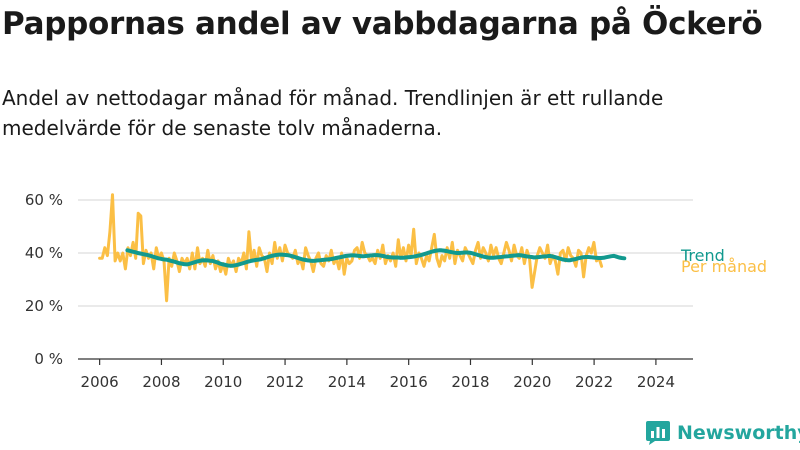 This screenshot has height=450, width=800. I want to click on brand-logo: Newsworthy, so click(722, 433).